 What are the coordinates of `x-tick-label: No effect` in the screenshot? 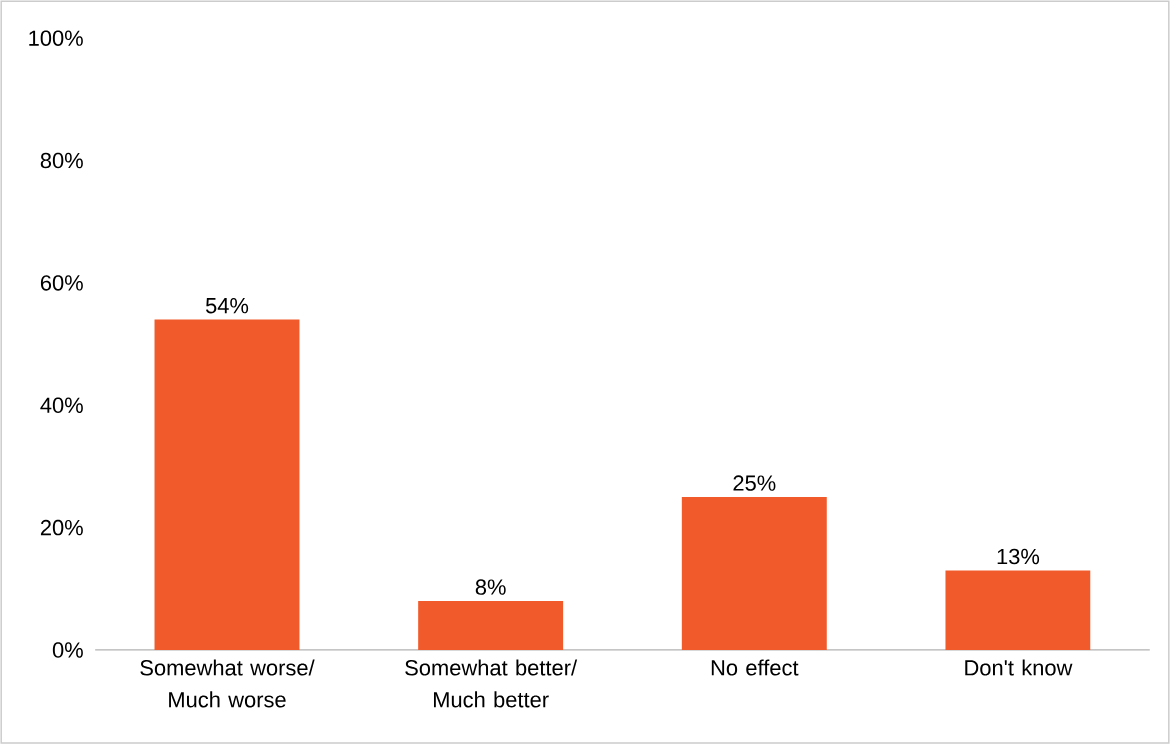 It's located at (755, 667).